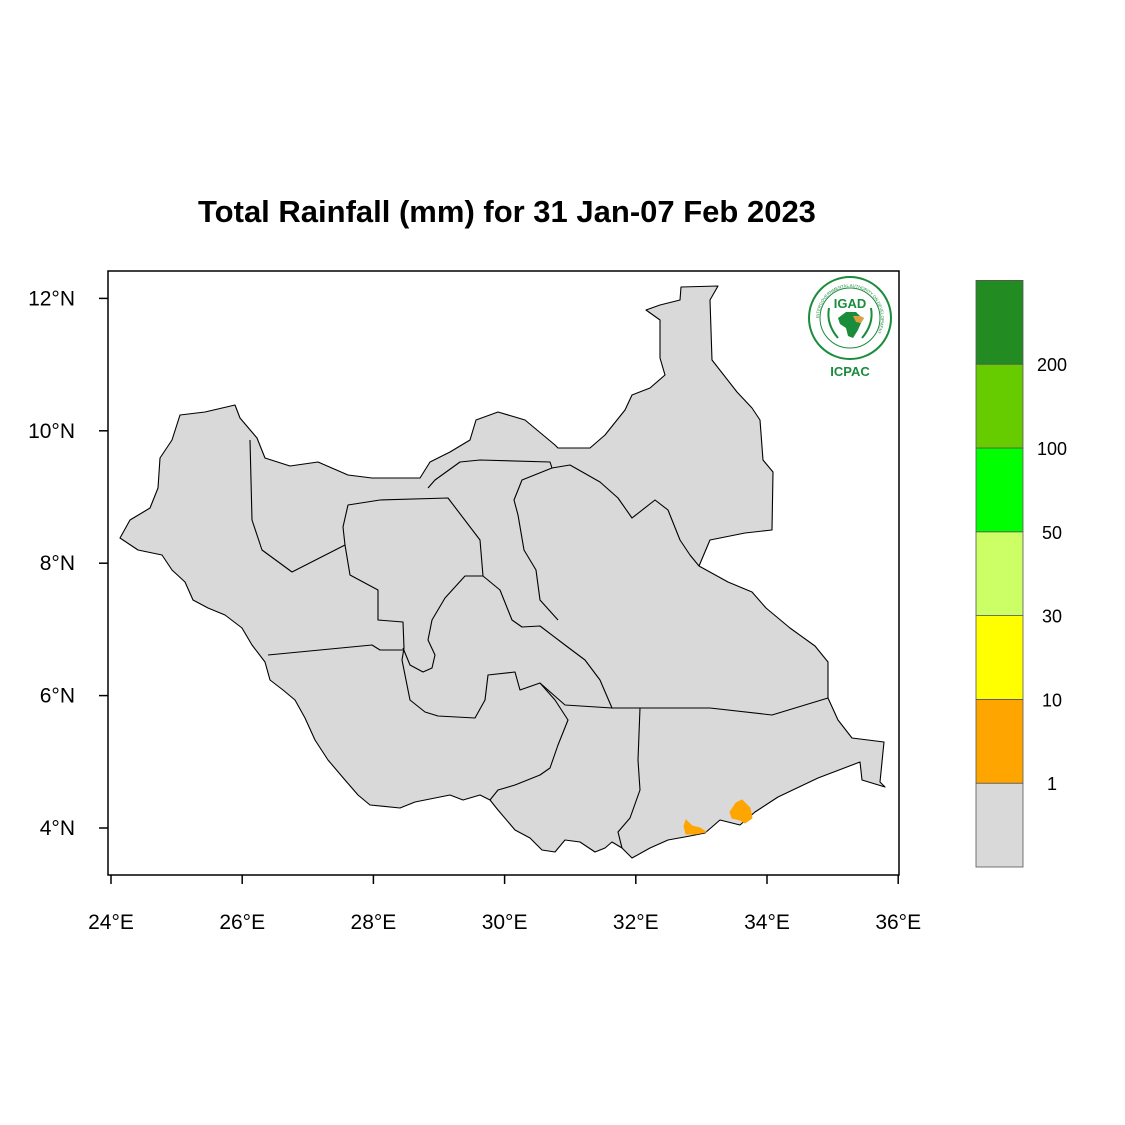 The width and height of the screenshot is (1125, 1125). Describe the element at coordinates (1052, 365) in the screenshot. I see `legend-label: 200` at that location.